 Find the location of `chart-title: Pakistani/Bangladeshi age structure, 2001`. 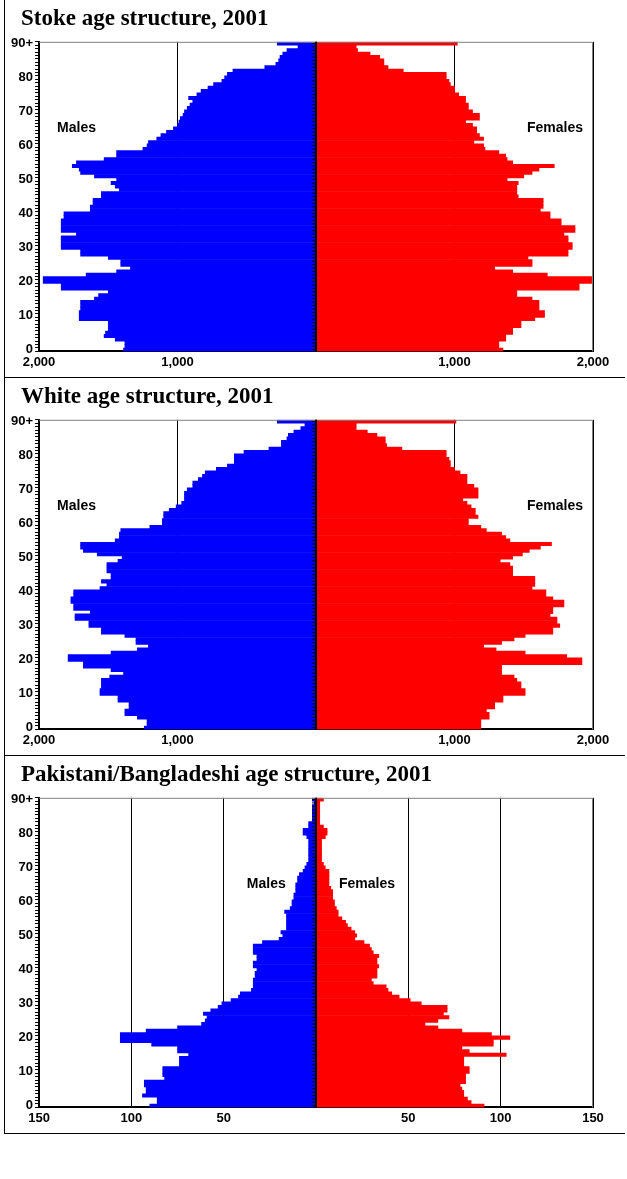

chart-title: Pakistani/Bangladeshi age structure, 2001 is located at coordinates (227, 774).